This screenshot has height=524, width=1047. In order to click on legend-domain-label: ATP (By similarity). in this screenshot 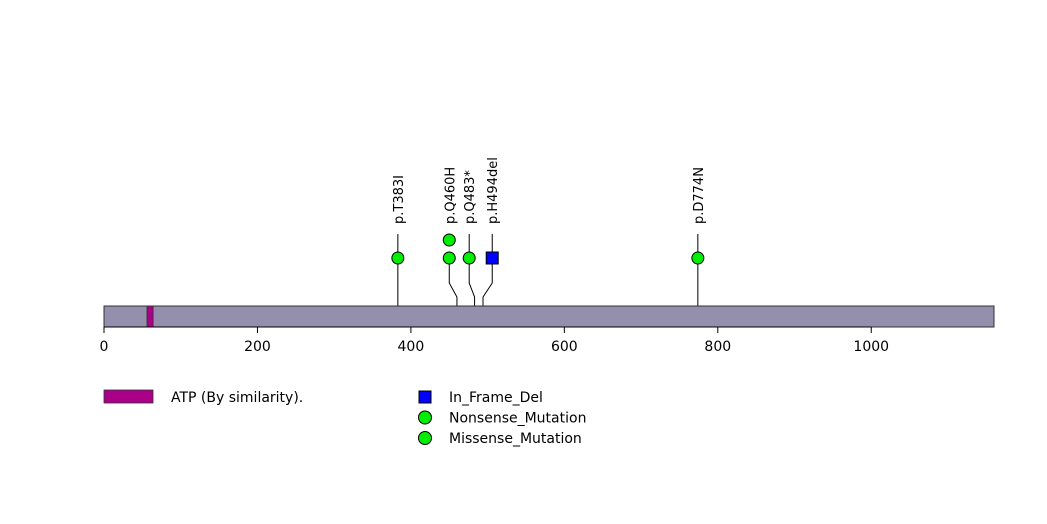, I will do `click(237, 398)`.